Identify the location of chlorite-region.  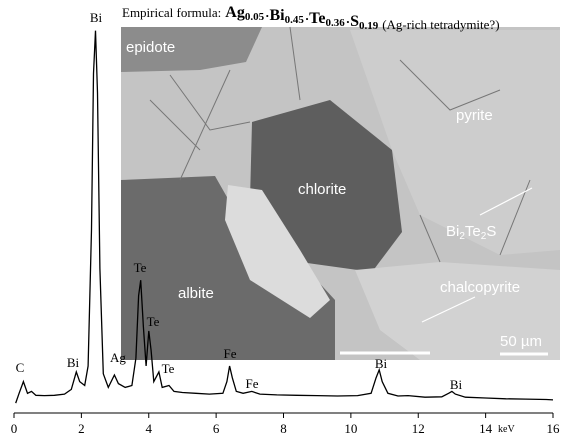
(326, 186).